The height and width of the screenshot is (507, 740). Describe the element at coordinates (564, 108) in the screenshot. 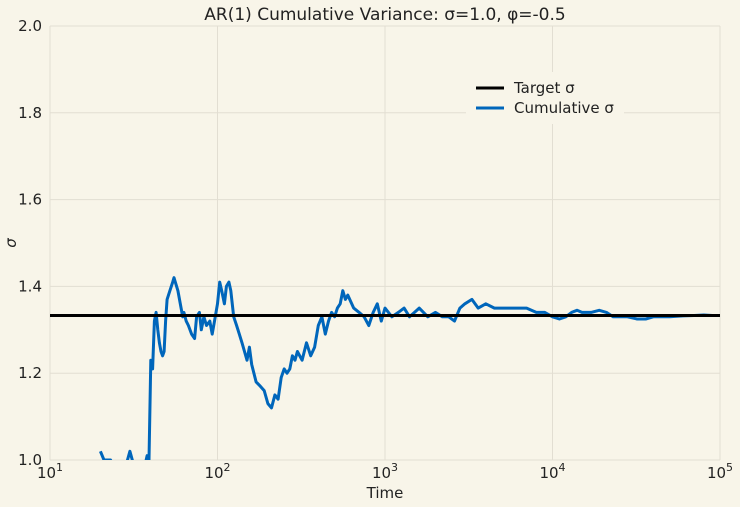

I see `legend-cumulative-label: Cumulative σ` at that location.